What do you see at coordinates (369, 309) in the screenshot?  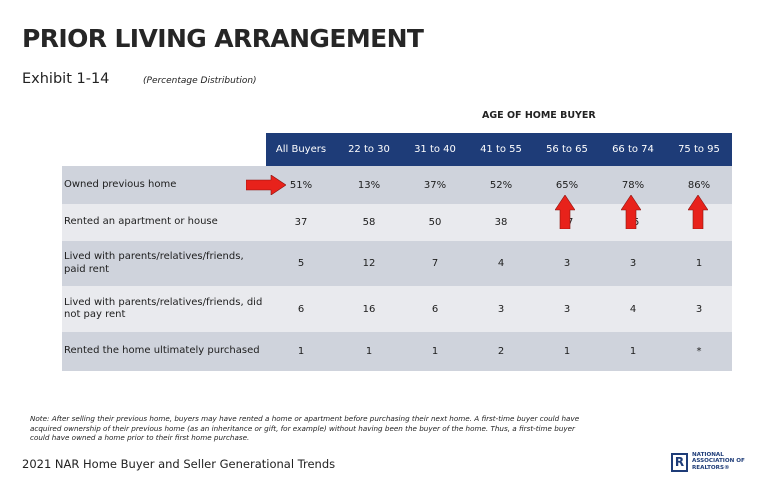 I see `table-cell: 16` at bounding box center [369, 309].